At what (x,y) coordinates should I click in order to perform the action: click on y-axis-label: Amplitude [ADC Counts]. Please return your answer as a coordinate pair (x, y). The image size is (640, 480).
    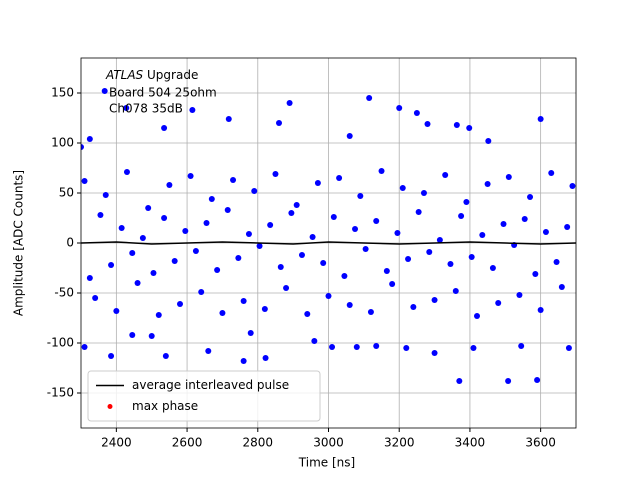
    Looking at the image, I should click on (19, 243).